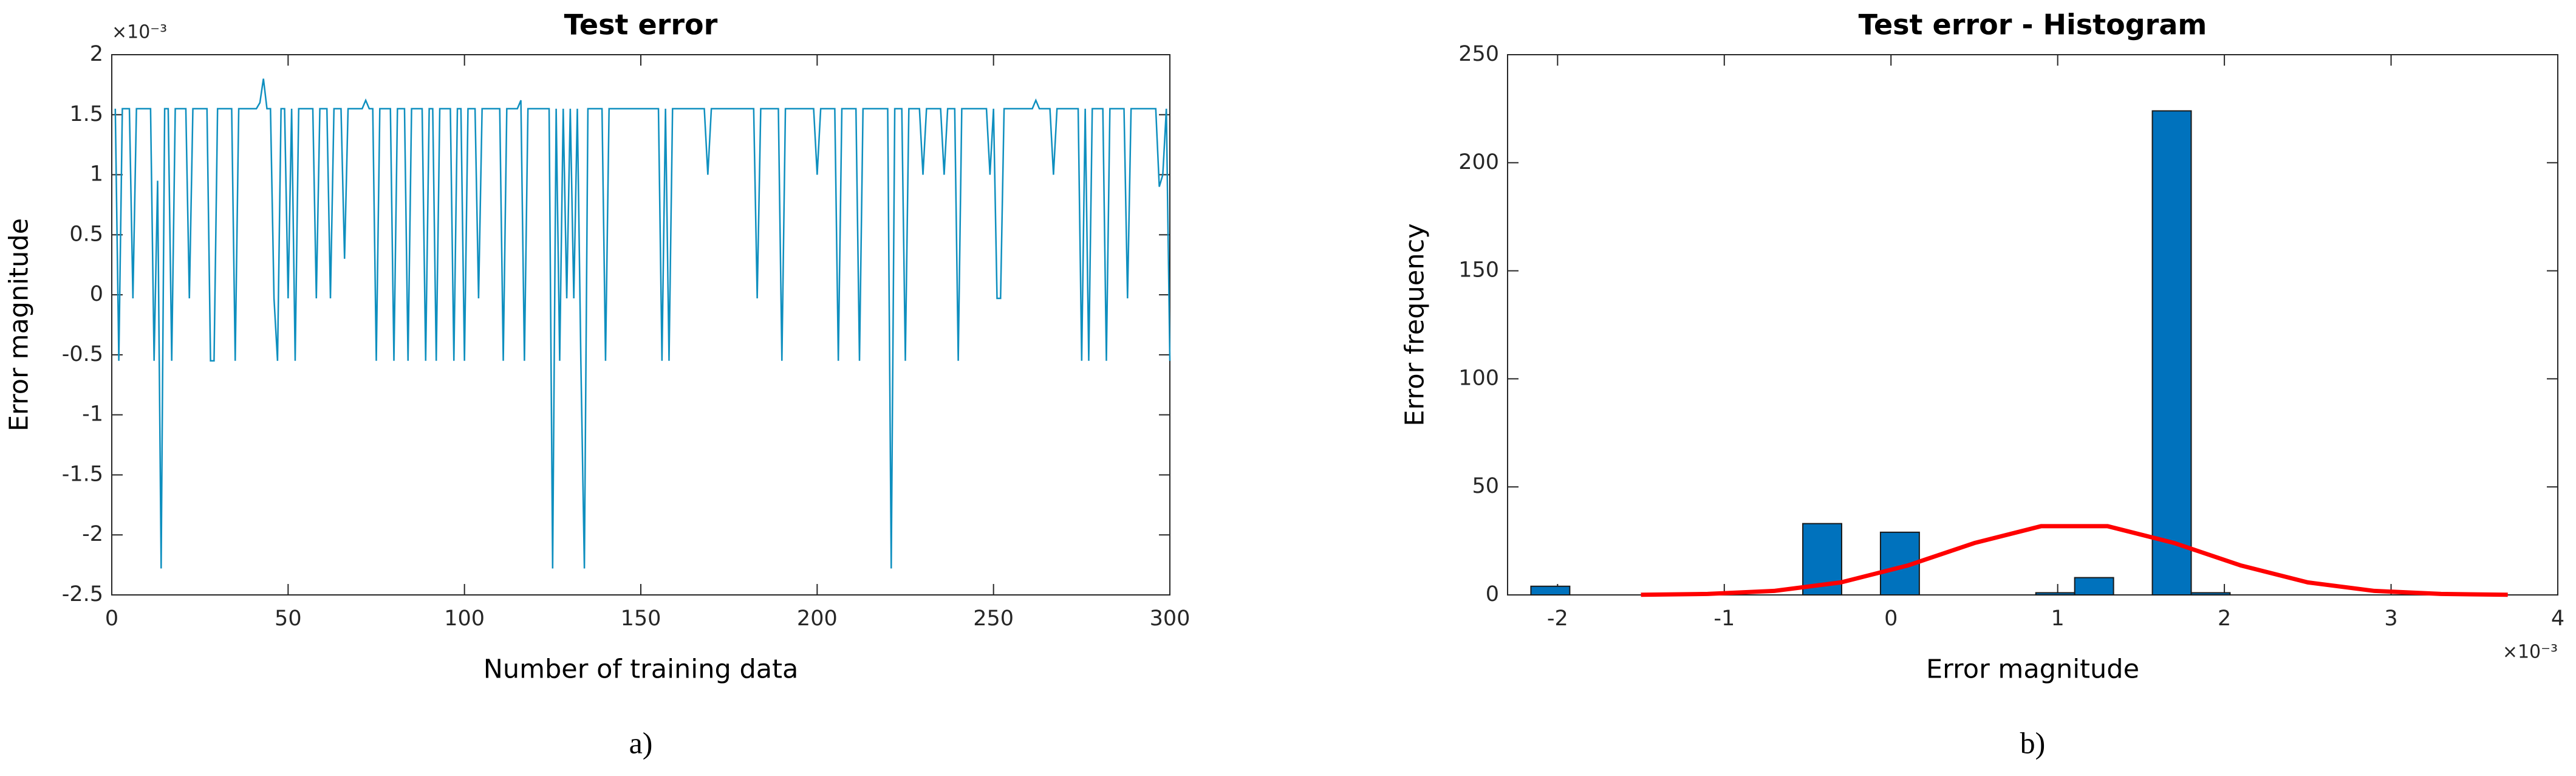  I want to click on x-tick-label: 1, so click(2058, 618).